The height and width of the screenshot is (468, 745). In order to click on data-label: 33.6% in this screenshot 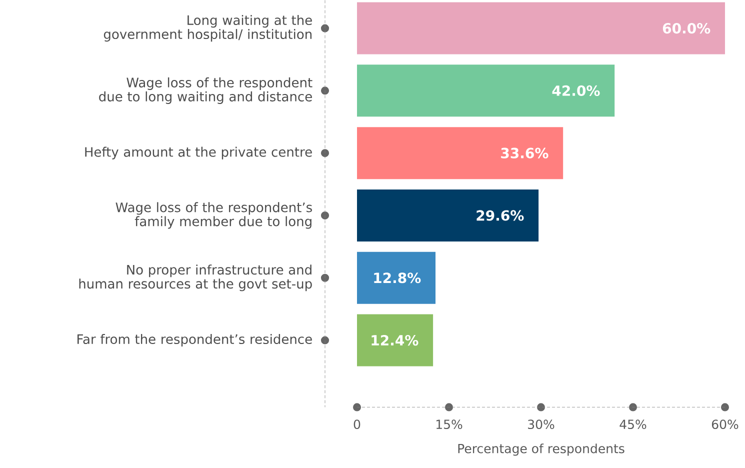, I will do `click(524, 153)`.